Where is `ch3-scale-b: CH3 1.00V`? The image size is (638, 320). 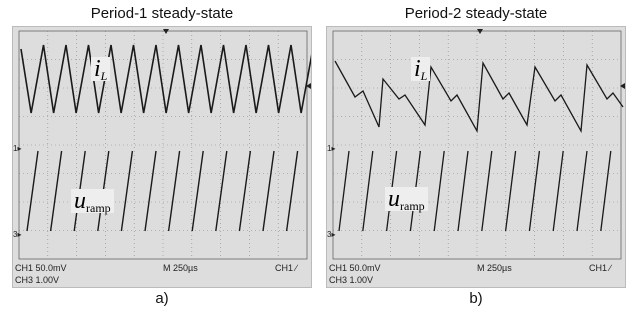 ch3-scale-b: CH3 1.00V is located at coordinates (351, 280).